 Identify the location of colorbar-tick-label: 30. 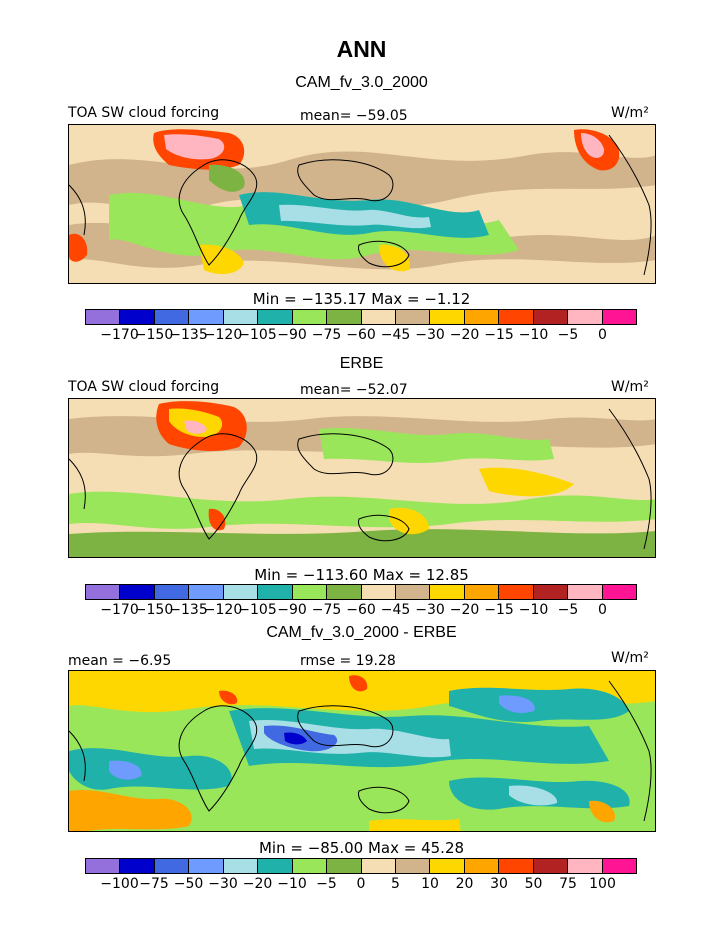
(499, 884).